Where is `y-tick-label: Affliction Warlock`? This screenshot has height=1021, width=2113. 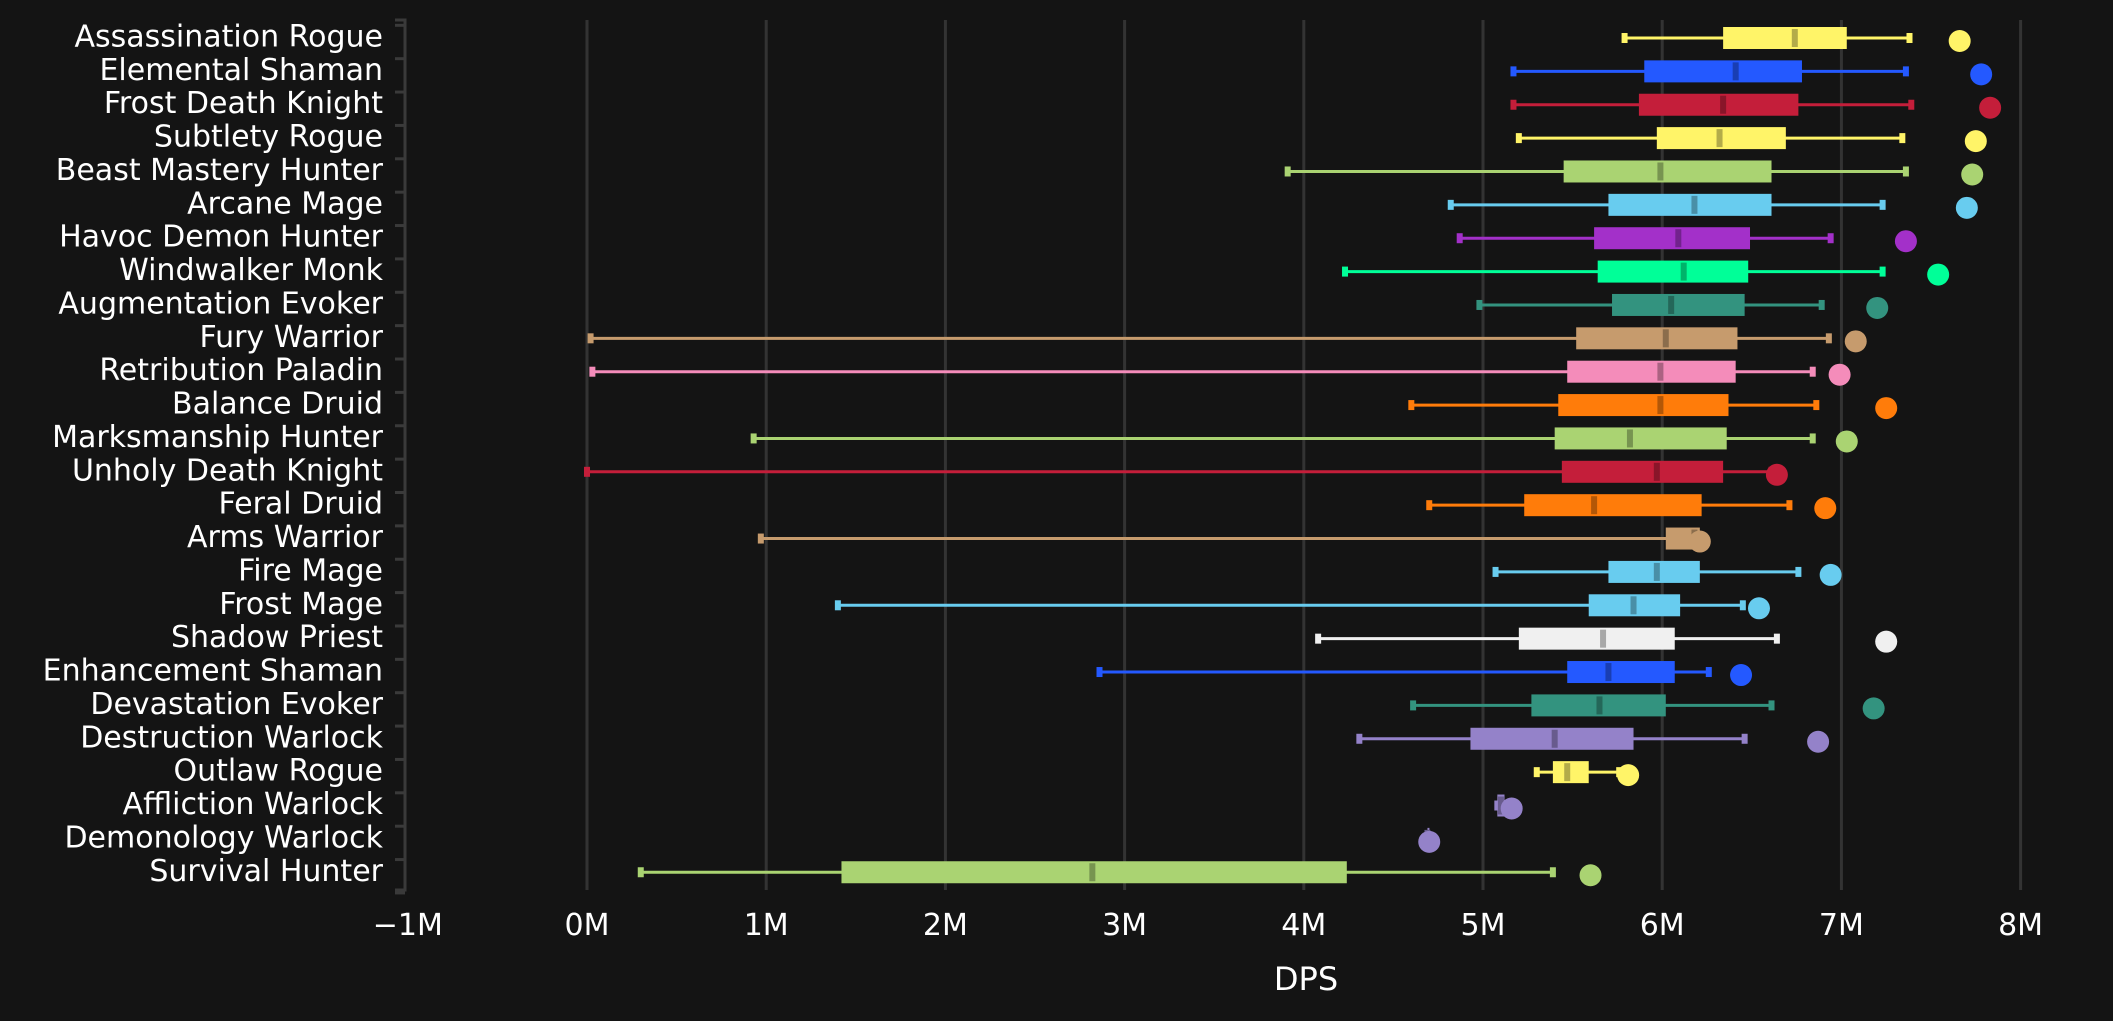
y-tick-label: Affliction Warlock is located at coordinates (253, 804).